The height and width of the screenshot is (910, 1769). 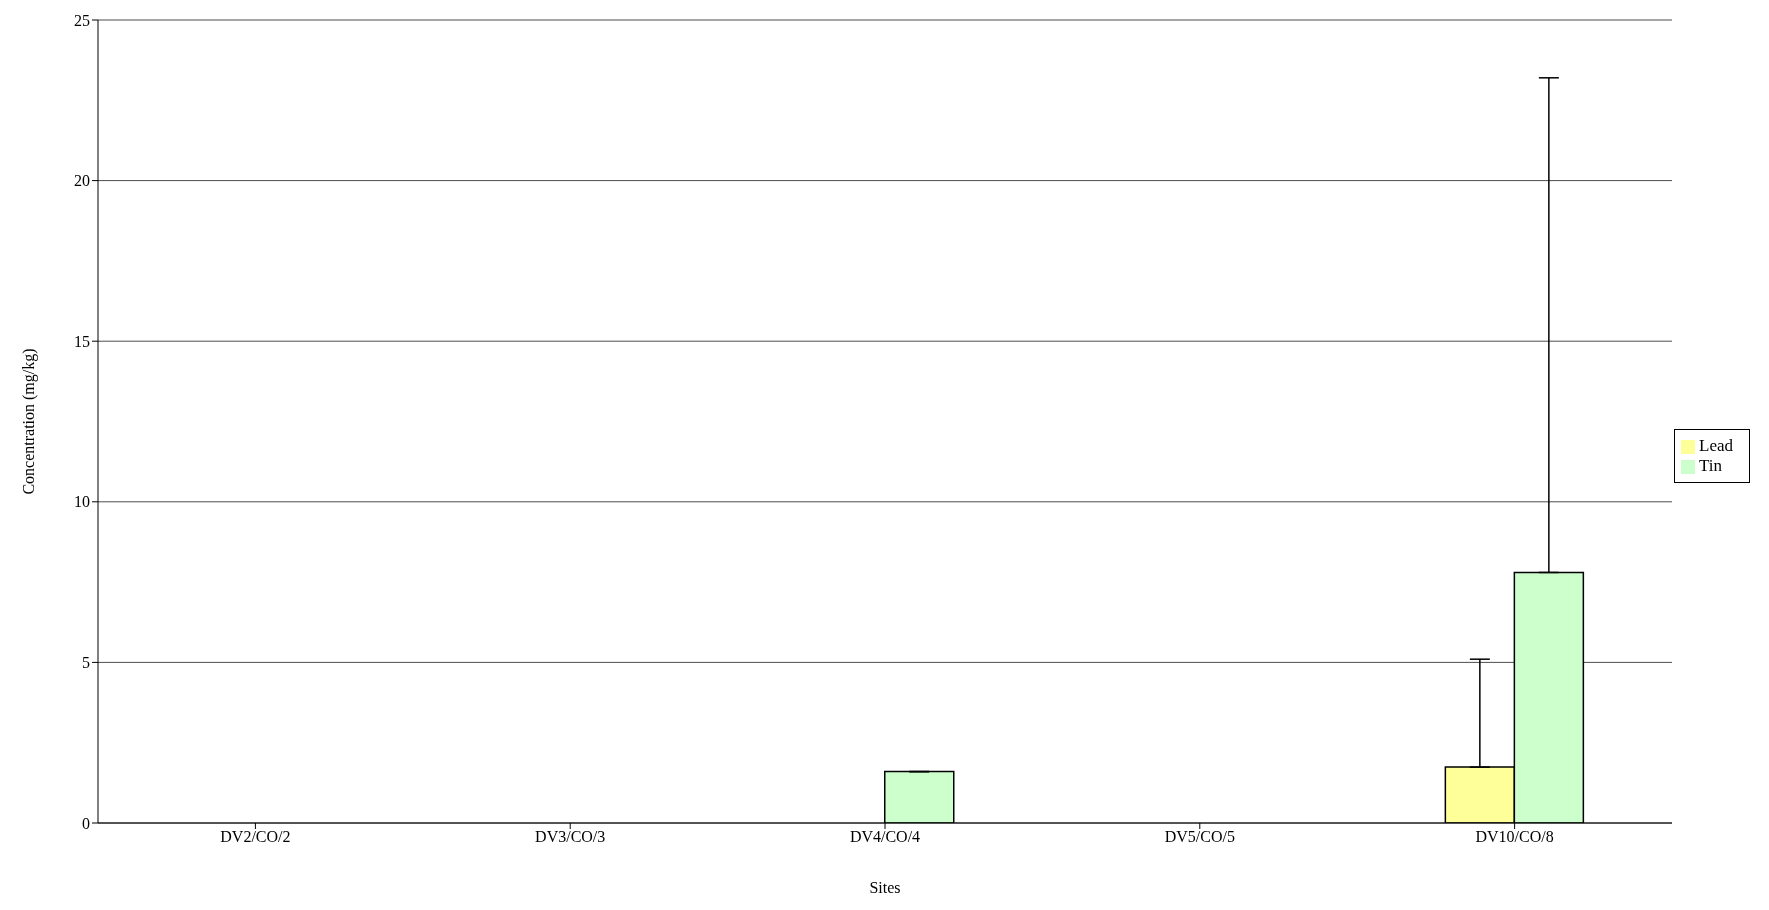 I want to click on y-tick-label: 20, so click(x=82, y=181).